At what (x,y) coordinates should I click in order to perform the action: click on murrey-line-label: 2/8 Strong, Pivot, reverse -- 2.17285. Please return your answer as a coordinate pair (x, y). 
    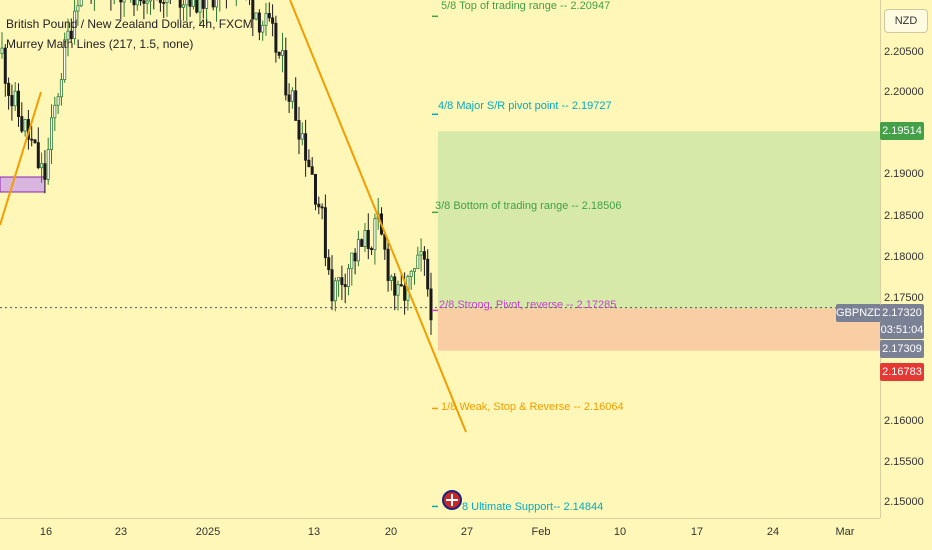
    Looking at the image, I should click on (528, 305).